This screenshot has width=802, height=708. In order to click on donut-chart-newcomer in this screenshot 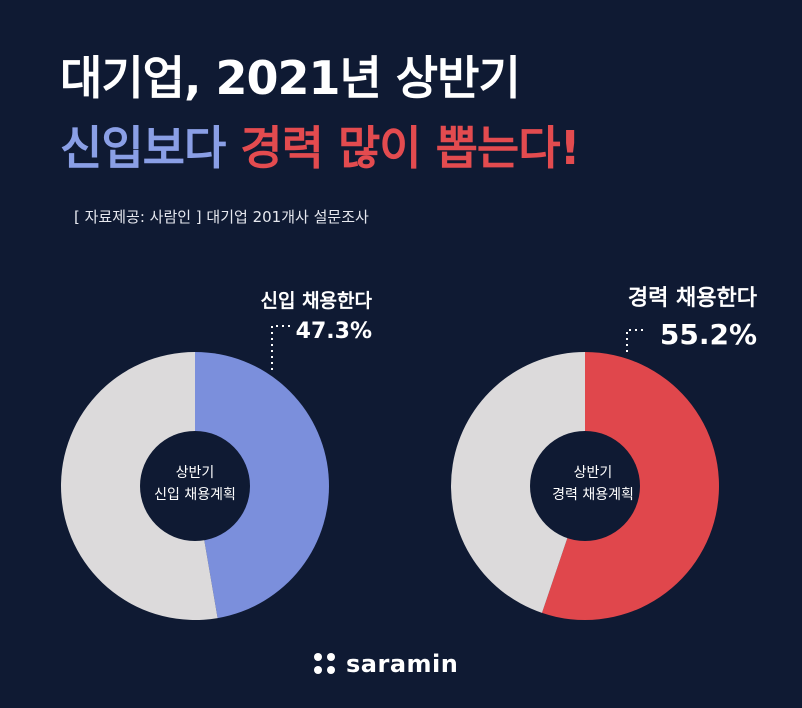, I will do `click(195, 486)`.